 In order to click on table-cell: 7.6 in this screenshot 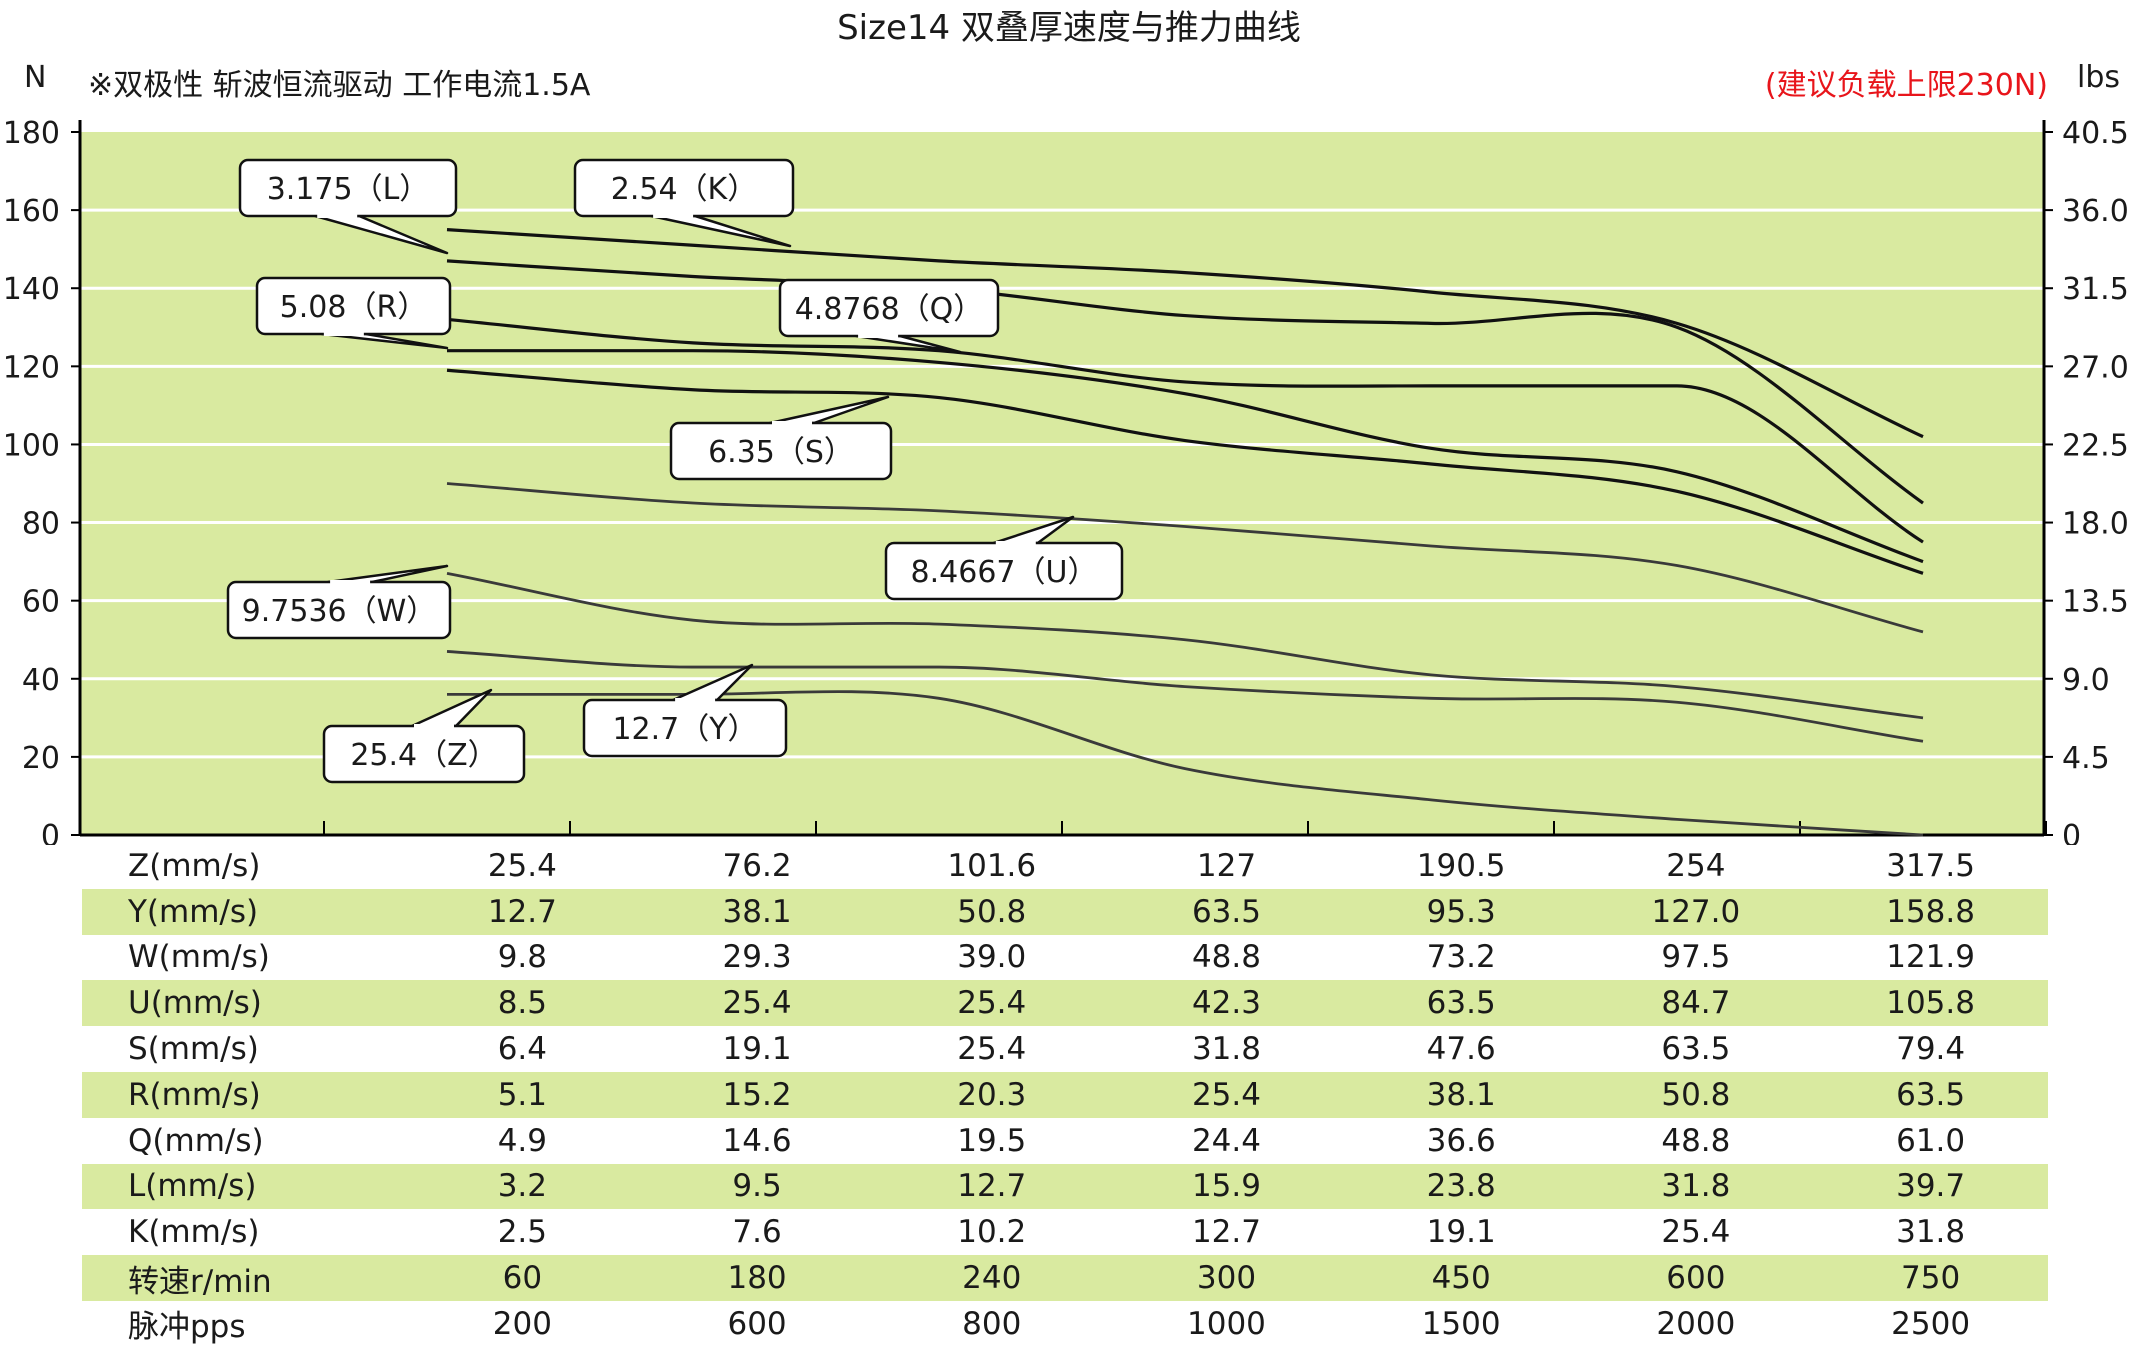, I will do `click(757, 1232)`.